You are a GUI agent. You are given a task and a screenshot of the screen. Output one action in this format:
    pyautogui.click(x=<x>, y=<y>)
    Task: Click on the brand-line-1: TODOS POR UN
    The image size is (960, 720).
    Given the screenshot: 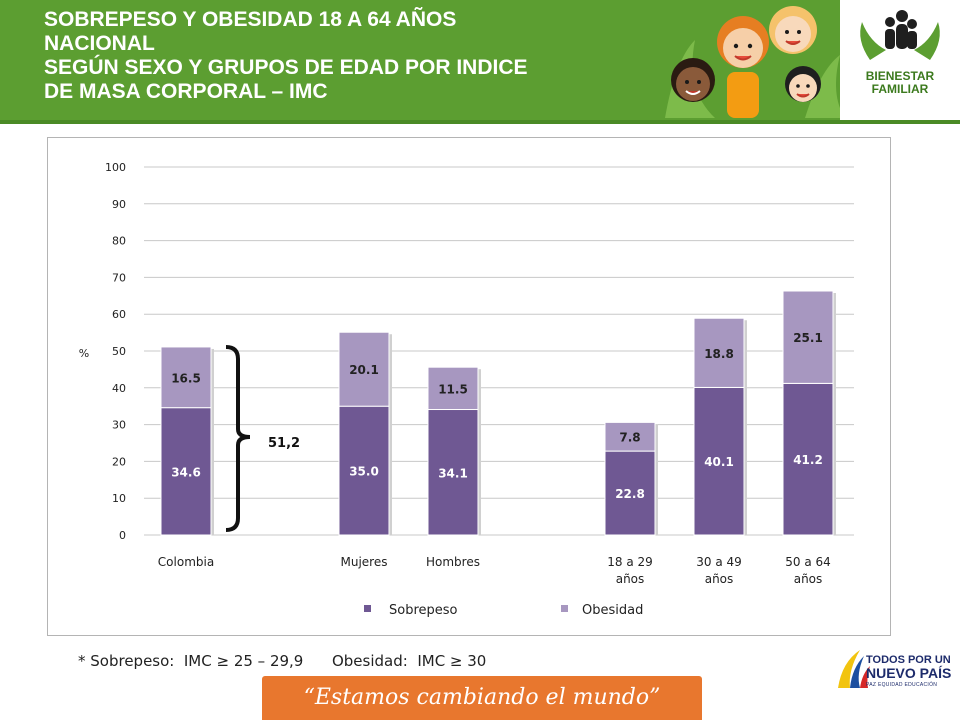 What is the action you would take?
    pyautogui.click(x=908, y=660)
    